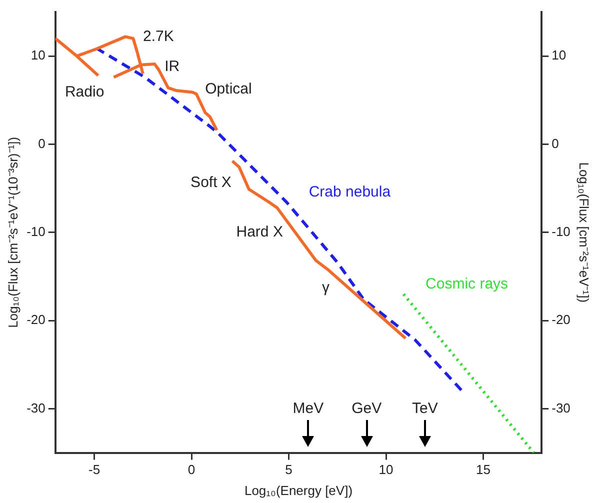  What do you see at coordinates (288, 470) in the screenshot?
I see `x-tick-label: 5` at bounding box center [288, 470].